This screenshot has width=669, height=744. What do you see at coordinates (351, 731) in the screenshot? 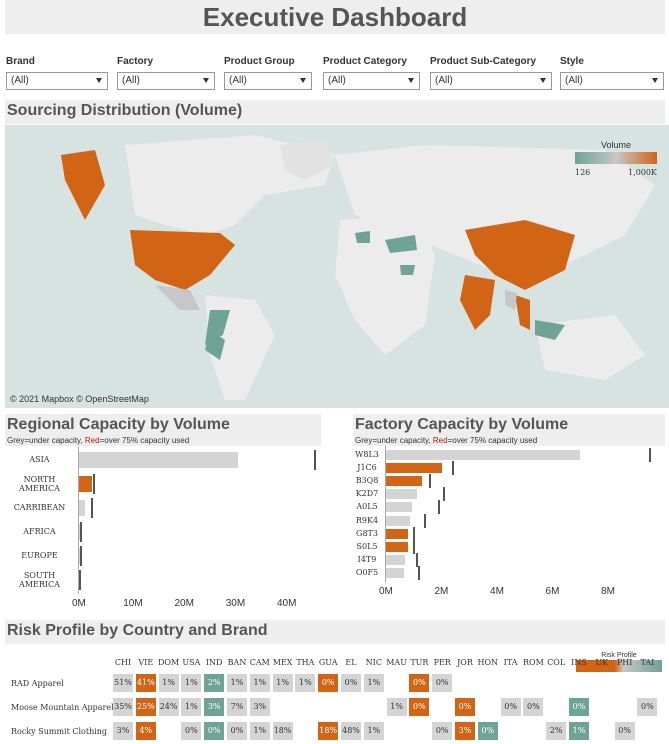
I see `risk-cell: 48%` at bounding box center [351, 731].